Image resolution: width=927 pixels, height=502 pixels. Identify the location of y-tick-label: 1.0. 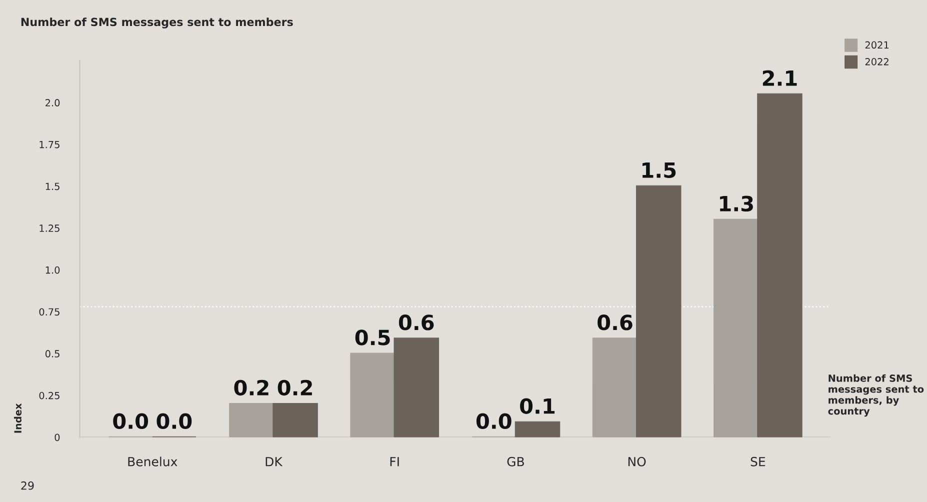
(53, 270).